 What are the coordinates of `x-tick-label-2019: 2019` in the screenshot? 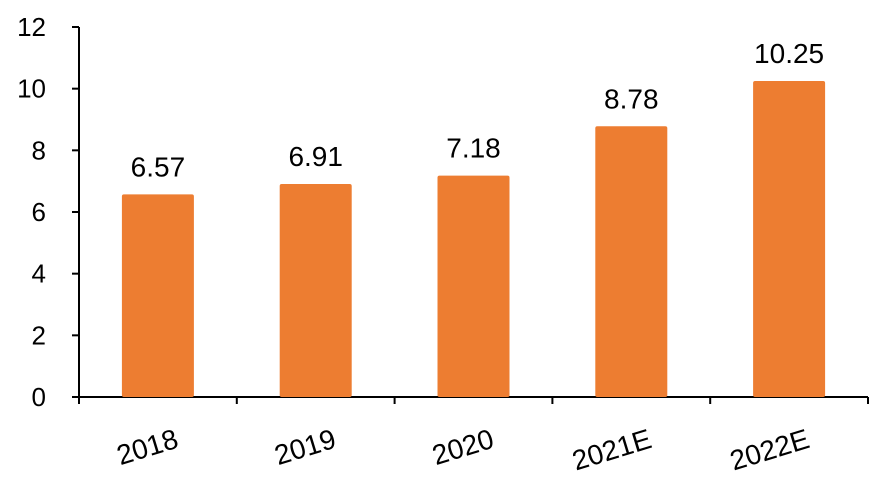 It's located at (305, 447).